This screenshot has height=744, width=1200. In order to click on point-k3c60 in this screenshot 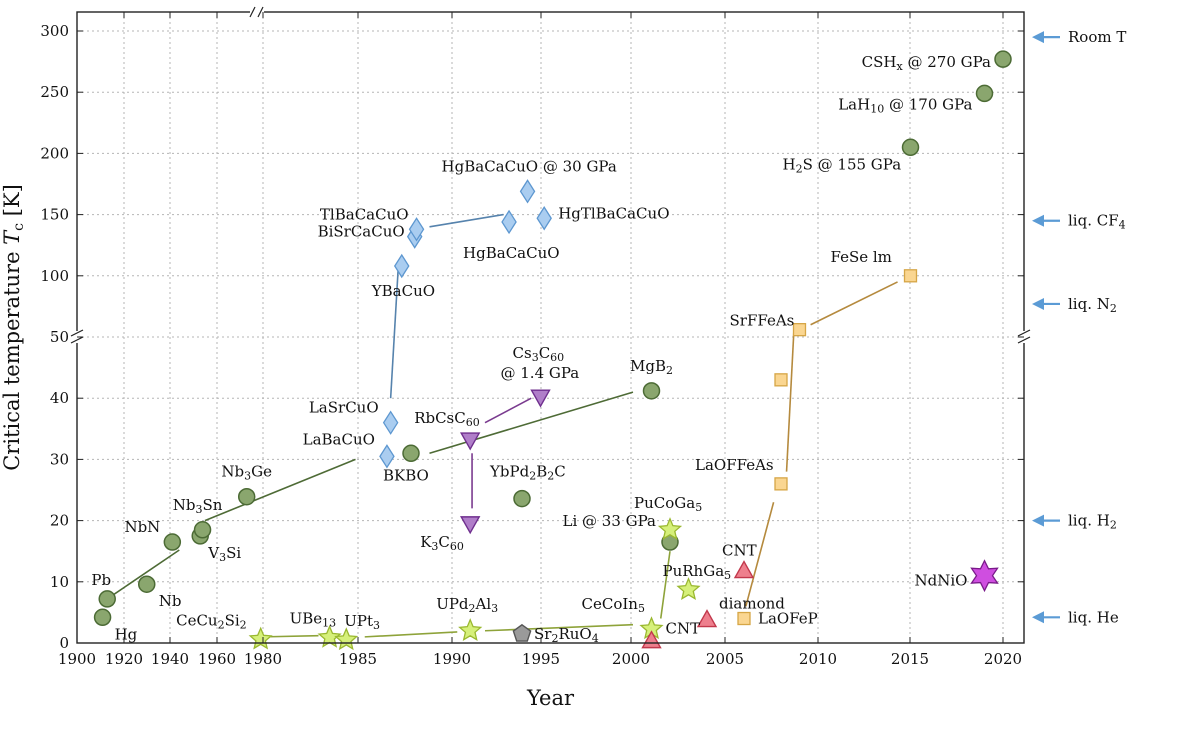, I will do `click(470, 525)`.